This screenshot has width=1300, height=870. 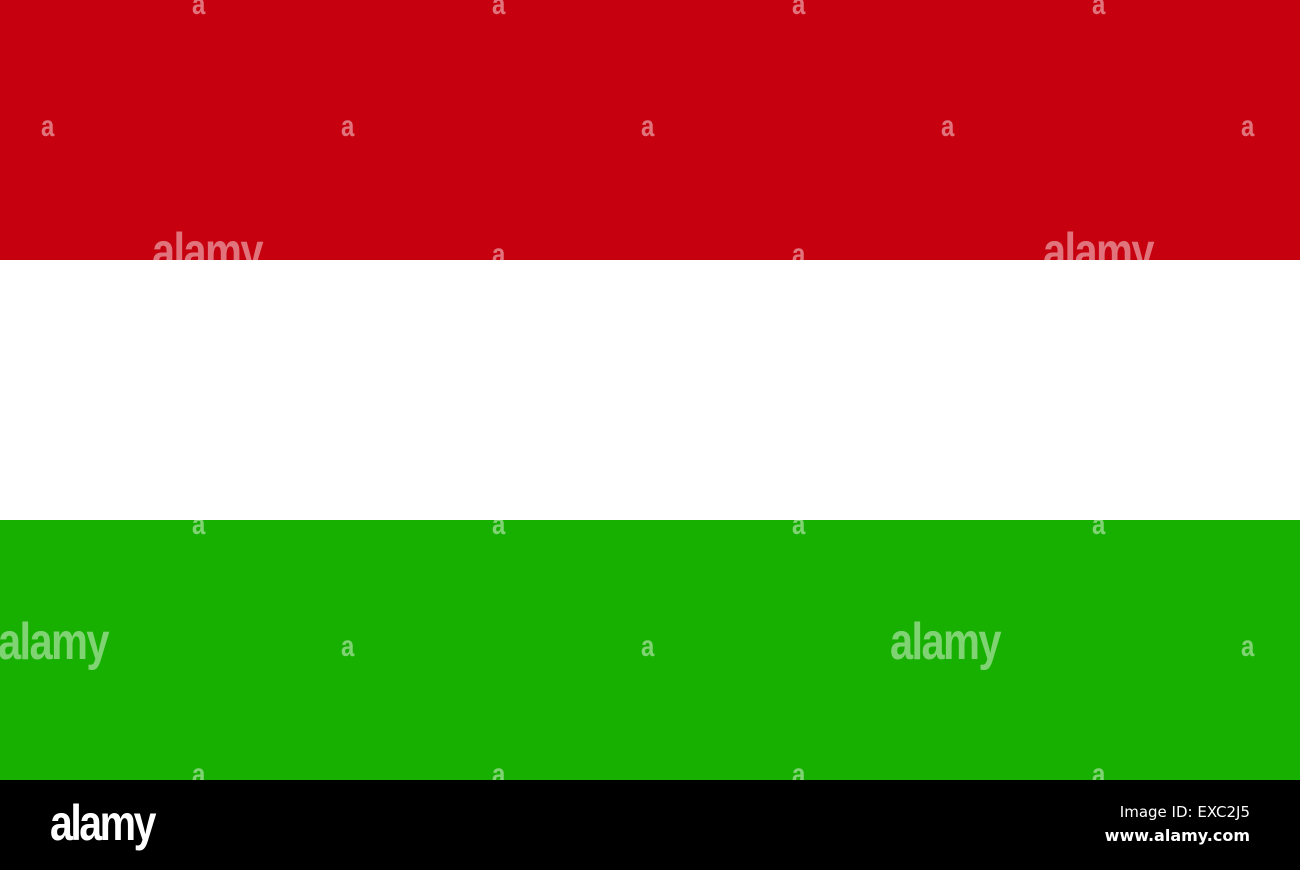 I want to click on footer-bar, so click(x=650, y=825).